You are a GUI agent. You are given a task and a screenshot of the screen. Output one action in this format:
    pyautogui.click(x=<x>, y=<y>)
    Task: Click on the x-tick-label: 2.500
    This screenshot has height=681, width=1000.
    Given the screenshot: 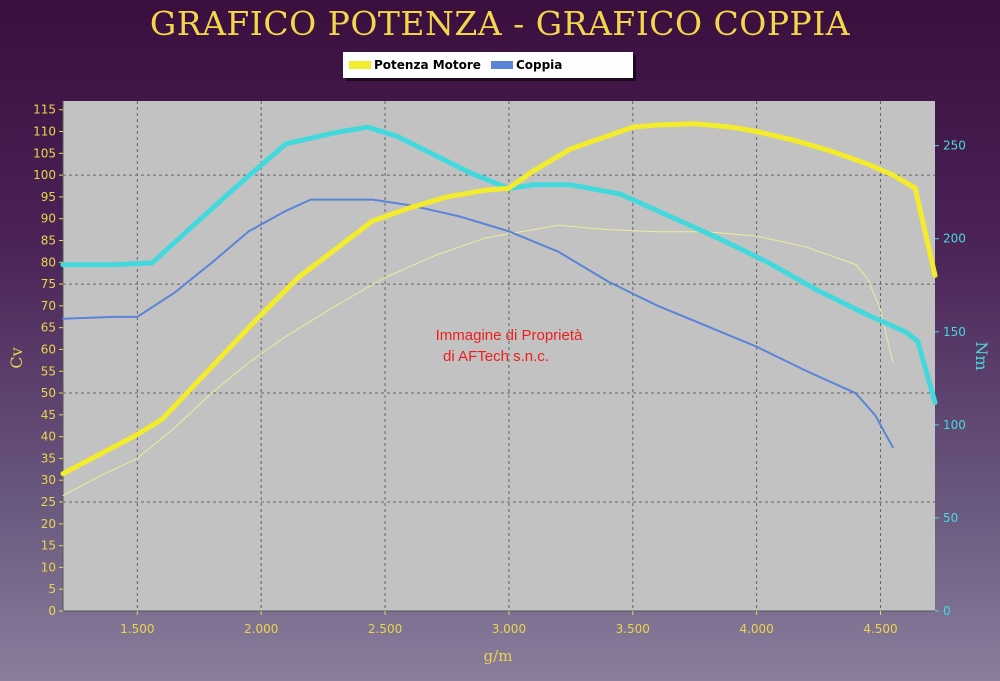 What is the action you would take?
    pyautogui.click(x=385, y=629)
    